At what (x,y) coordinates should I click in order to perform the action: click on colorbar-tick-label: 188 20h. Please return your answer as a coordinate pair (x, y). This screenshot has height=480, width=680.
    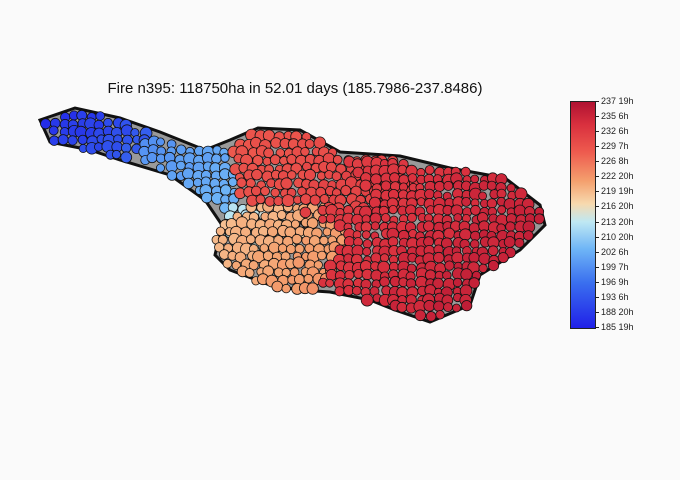
    Looking at the image, I should click on (615, 312).